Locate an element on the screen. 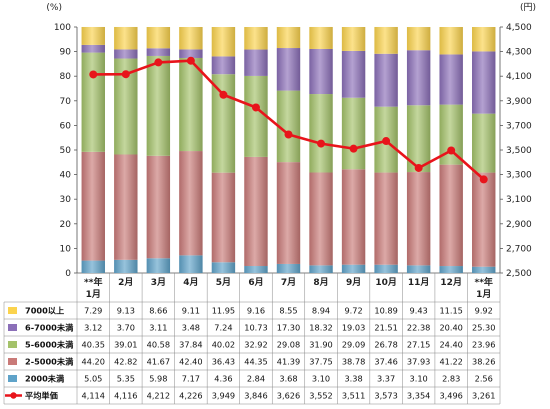 The height and width of the screenshot is (409, 550). table-cell: 10.73 is located at coordinates (255, 328).